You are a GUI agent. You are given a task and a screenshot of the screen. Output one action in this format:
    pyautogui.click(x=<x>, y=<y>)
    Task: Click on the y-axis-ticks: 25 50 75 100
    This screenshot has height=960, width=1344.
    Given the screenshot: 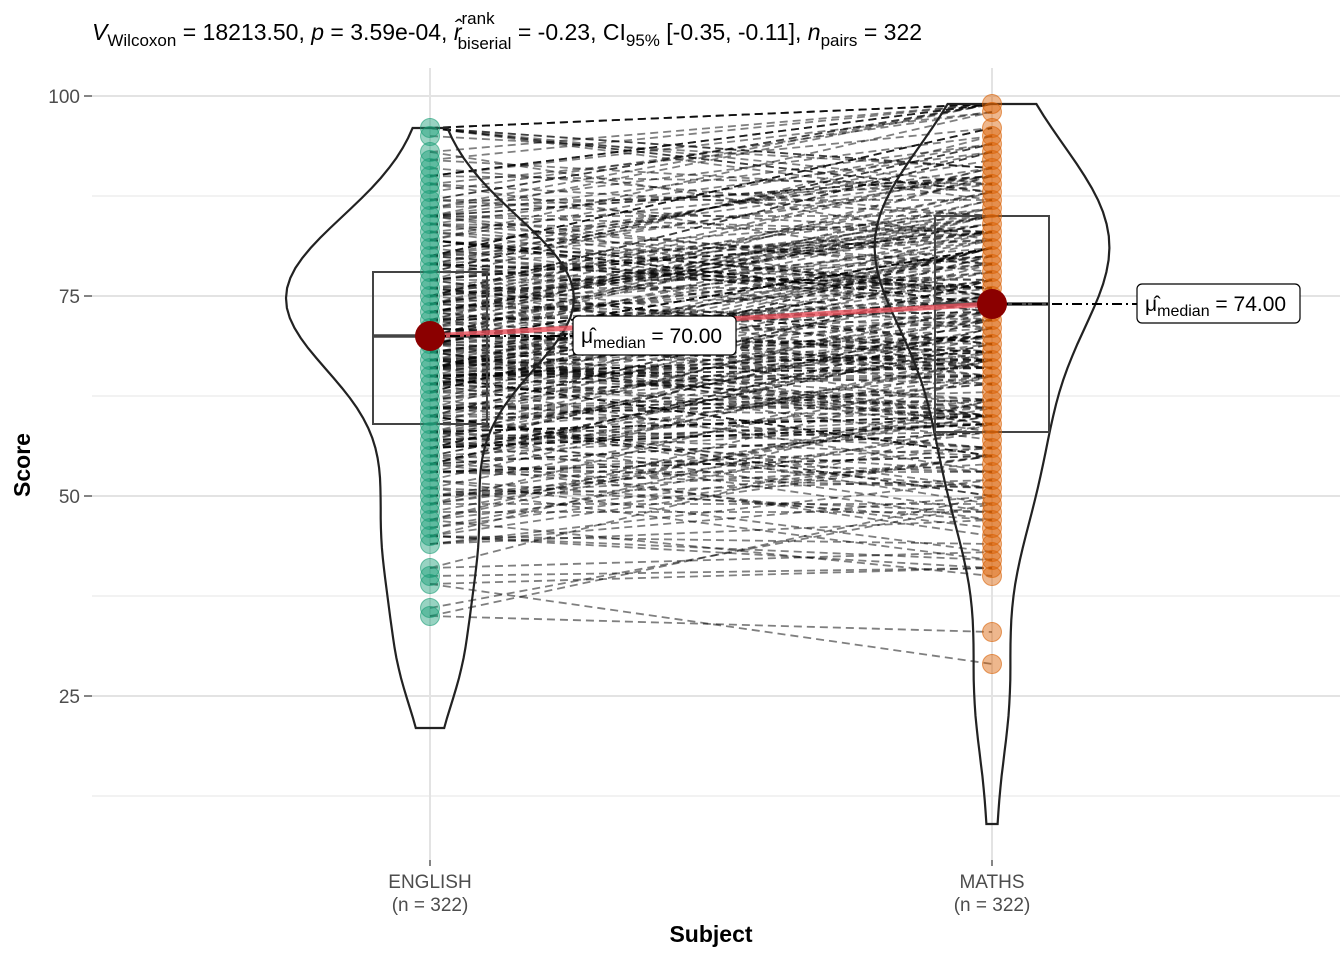 What is the action you would take?
    pyautogui.click(x=70, y=397)
    